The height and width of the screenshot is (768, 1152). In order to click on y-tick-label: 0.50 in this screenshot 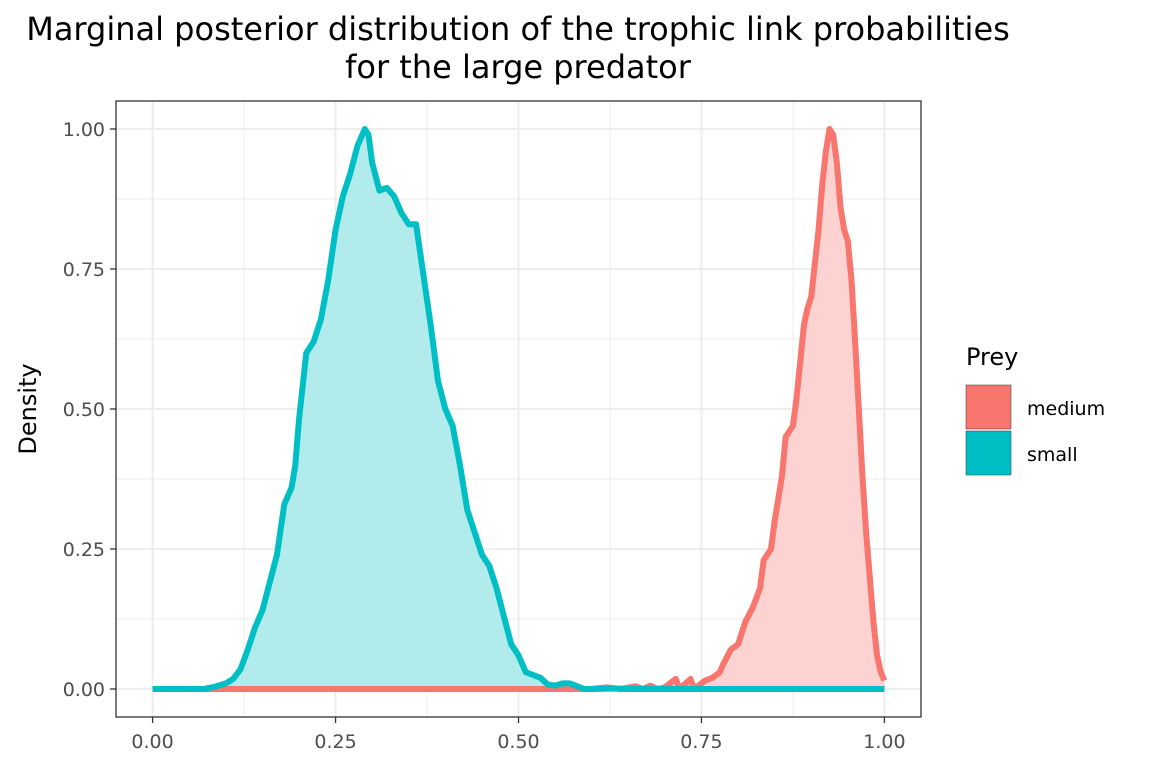, I will do `click(84, 410)`.